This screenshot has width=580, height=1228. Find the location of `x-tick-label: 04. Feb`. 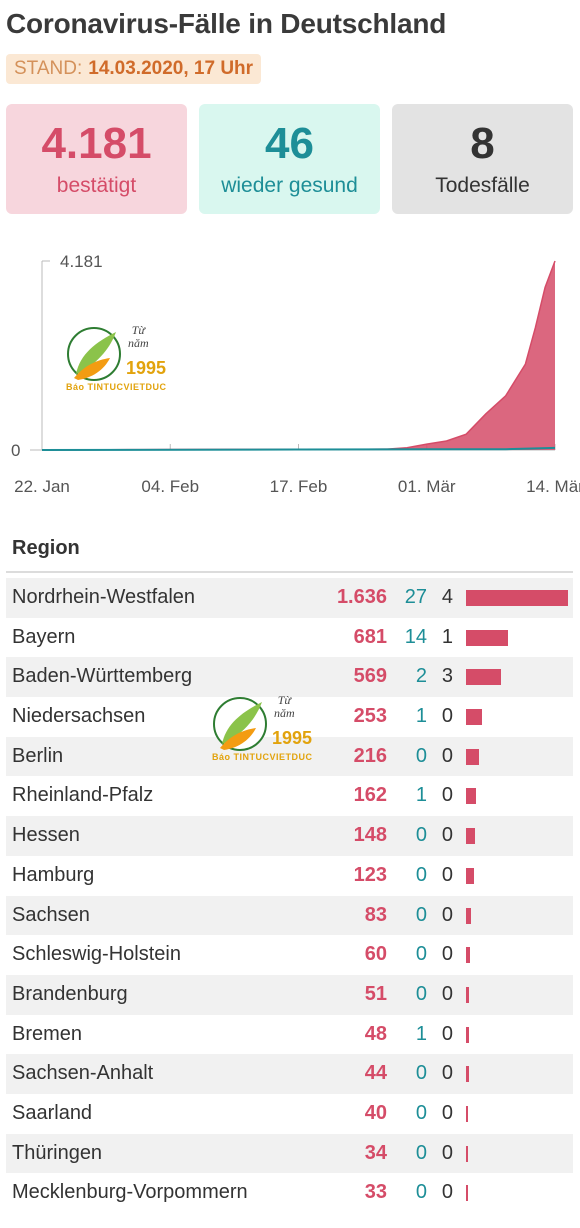

x-tick-label: 04. Feb is located at coordinates (170, 486).